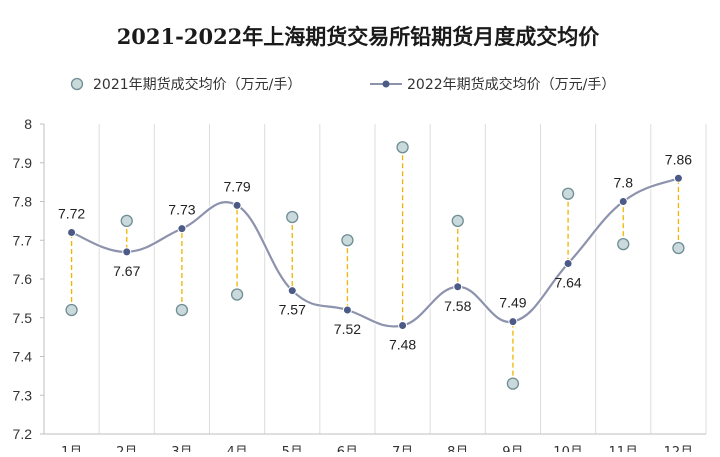  What do you see at coordinates (197, 84) in the screenshot?
I see `legend-label-2021: 2021年期货成交均价（万元/手）` at bounding box center [197, 84].